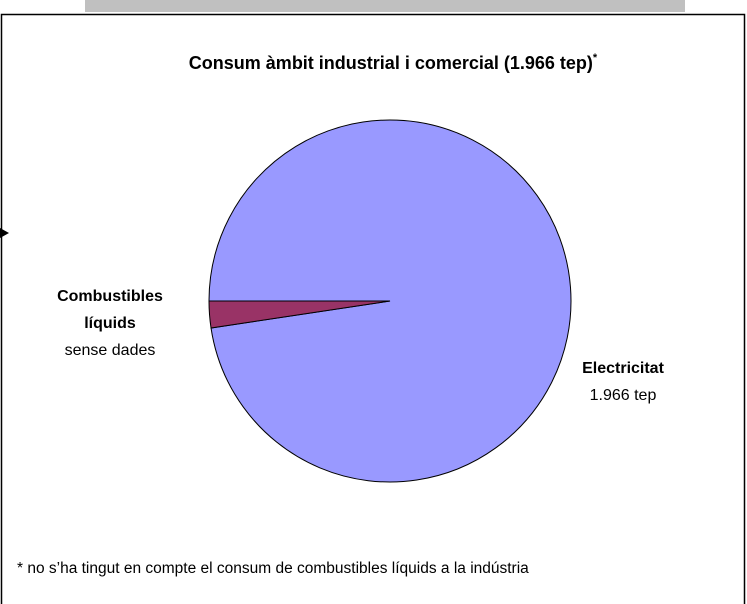 The image size is (747, 604). Describe the element at coordinates (623, 382) in the screenshot. I see `slice-label: Electricitat 1.966 tep` at that location.